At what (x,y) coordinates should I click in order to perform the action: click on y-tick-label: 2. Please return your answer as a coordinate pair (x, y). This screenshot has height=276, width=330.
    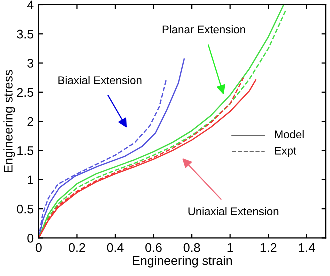
    Looking at the image, I should click on (31, 121).